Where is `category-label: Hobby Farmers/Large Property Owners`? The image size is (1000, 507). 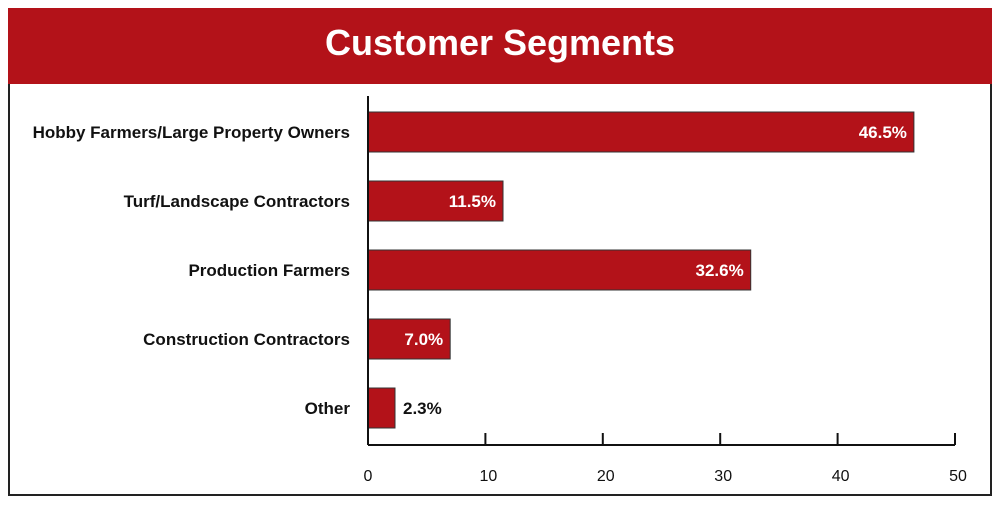
category-label: Hobby Farmers/Large Property Owners is located at coordinates (191, 132).